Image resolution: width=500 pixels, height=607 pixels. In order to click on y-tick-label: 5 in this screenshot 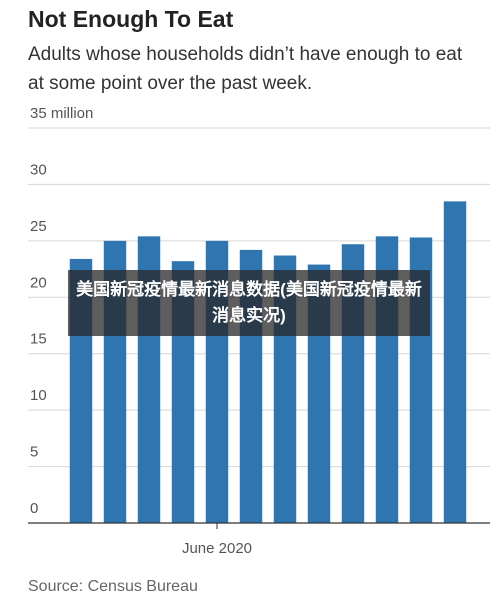, I will do `click(34, 452)`.